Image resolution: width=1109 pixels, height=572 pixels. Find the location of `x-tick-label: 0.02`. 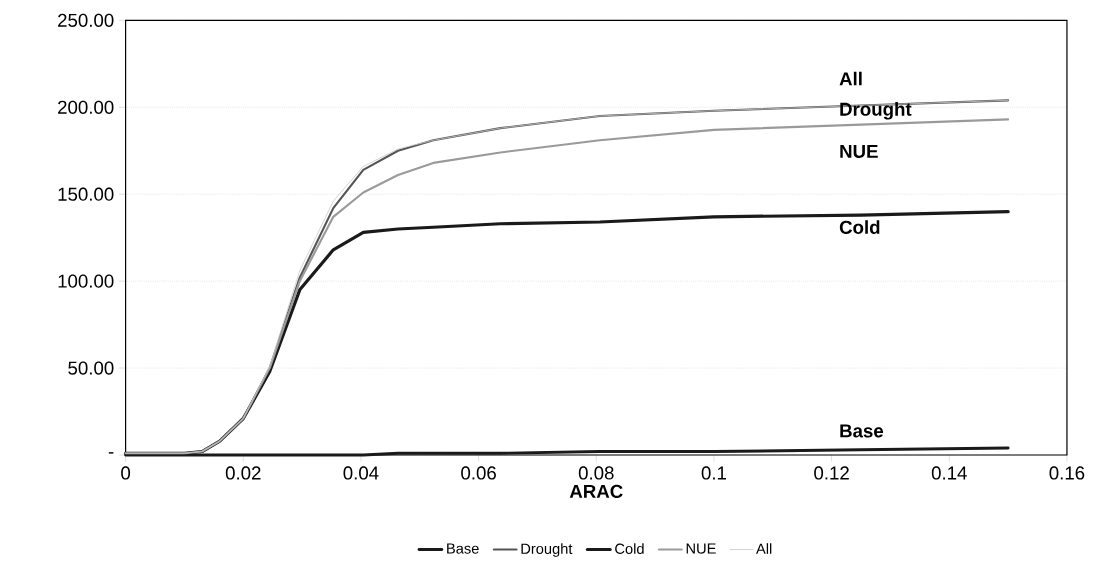

x-tick-label: 0.02 is located at coordinates (243, 473).